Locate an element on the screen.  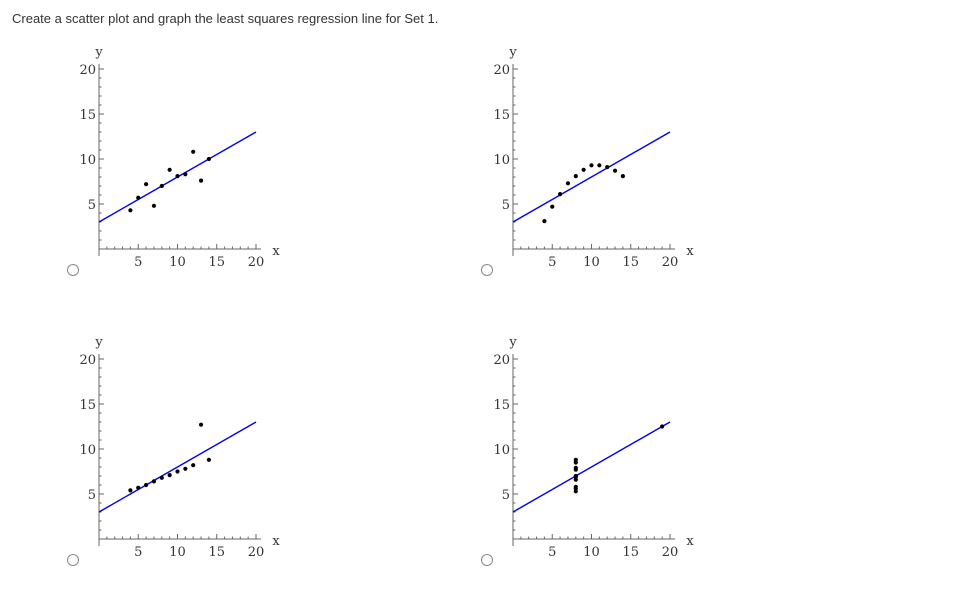
scatter-plot-1: 5 10 15 20 5 10 15 20 x y is located at coordinates (179, 157).